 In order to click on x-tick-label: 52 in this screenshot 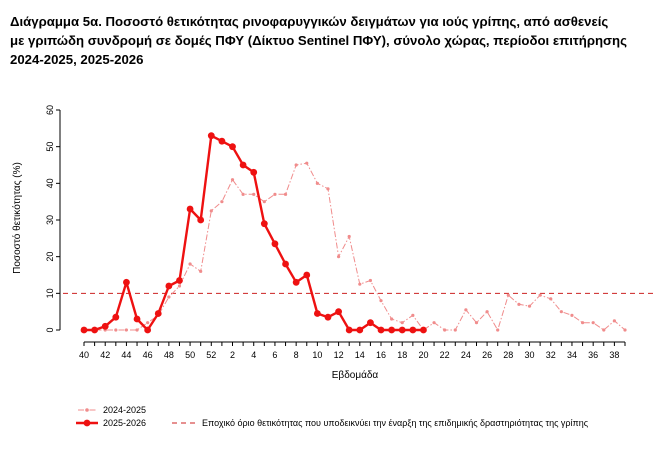, I will do `click(211, 355)`.